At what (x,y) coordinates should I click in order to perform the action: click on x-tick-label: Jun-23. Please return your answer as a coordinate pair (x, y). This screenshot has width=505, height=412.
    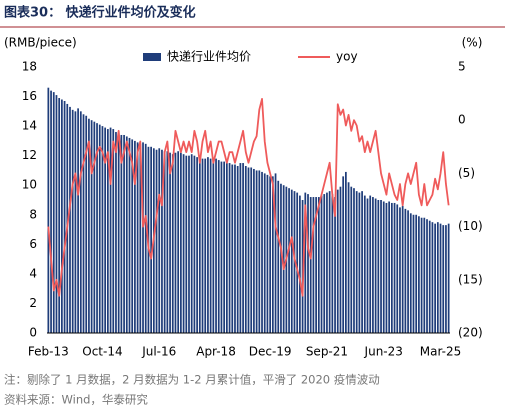
    Looking at the image, I should click on (383, 352).